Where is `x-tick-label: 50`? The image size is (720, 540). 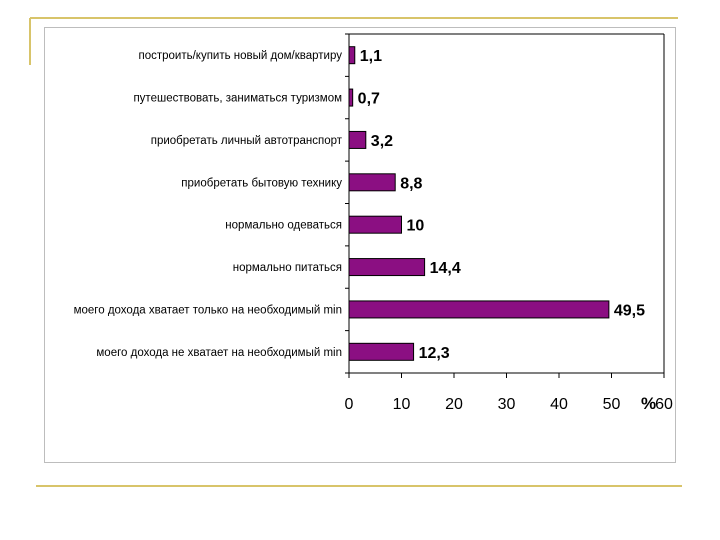
x-tick-label: 50 is located at coordinates (612, 404).